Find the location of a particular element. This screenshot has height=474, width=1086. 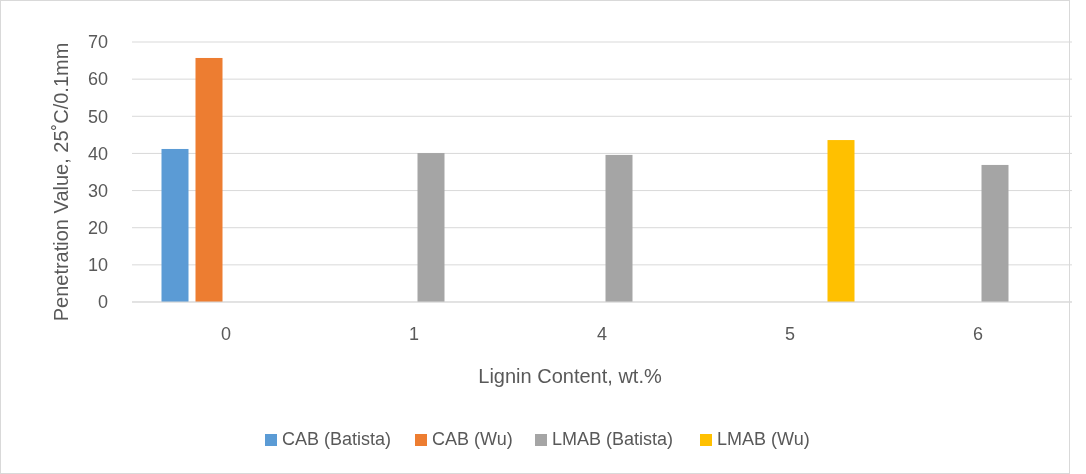

legend-label: CAB (Wu) is located at coordinates (472, 439).